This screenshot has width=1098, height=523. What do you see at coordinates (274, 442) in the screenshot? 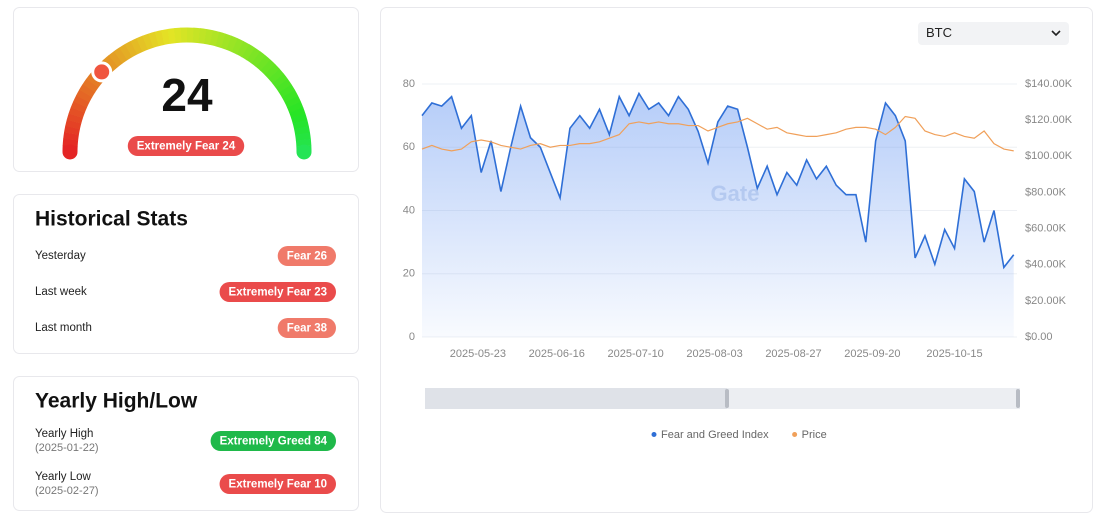
I see `badge-label: Extremely Greed 84` at bounding box center [274, 442].